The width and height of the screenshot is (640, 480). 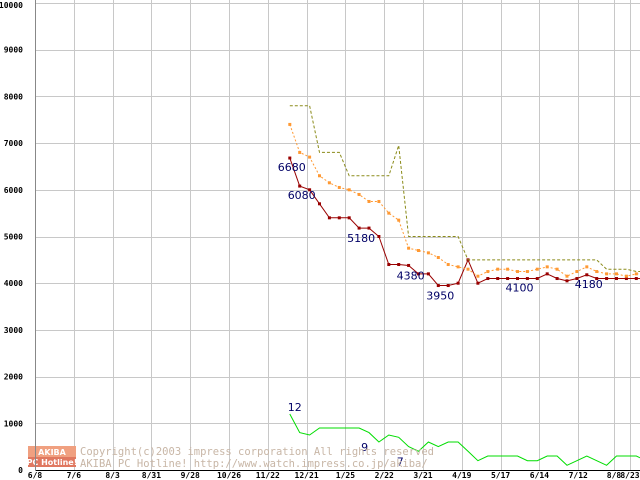 I want to click on data-label: 4100, so click(x=520, y=288).